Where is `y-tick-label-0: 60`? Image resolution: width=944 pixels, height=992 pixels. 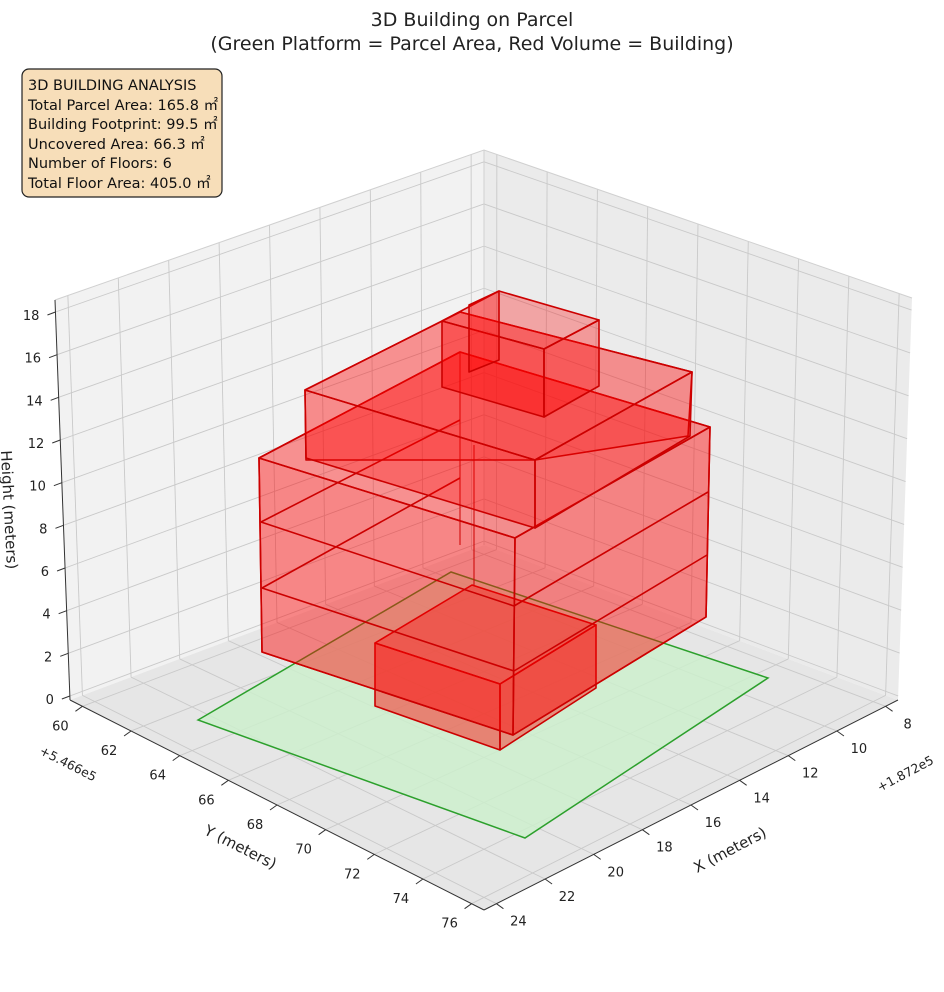 y-tick-label-0: 60 is located at coordinates (60, 726).